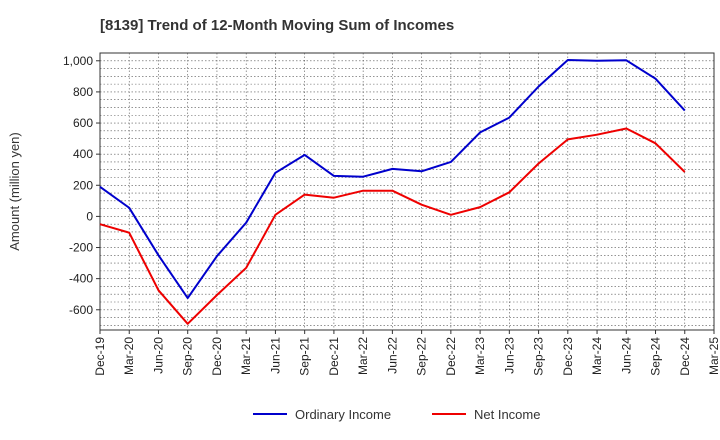 The image size is (720, 440). Describe the element at coordinates (100, 356) in the screenshot. I see `x-tick-label: Dec-19` at that location.